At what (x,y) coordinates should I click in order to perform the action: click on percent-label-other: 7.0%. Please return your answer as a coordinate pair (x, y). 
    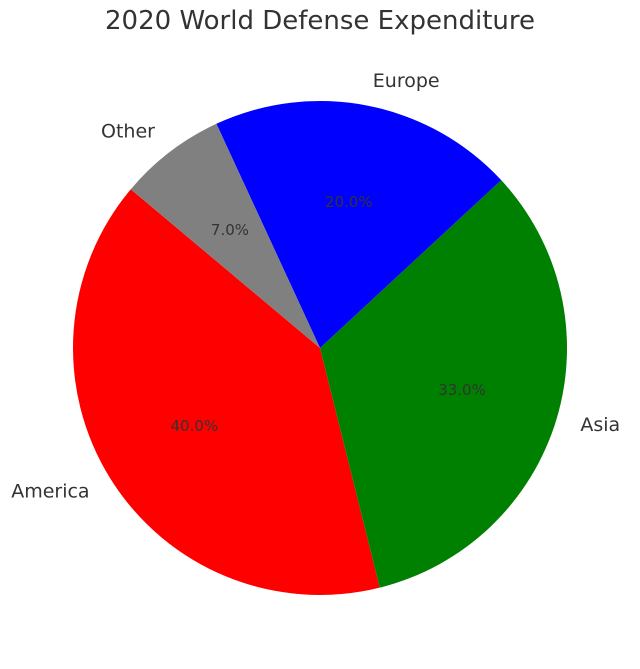
    Looking at the image, I should click on (230, 230).